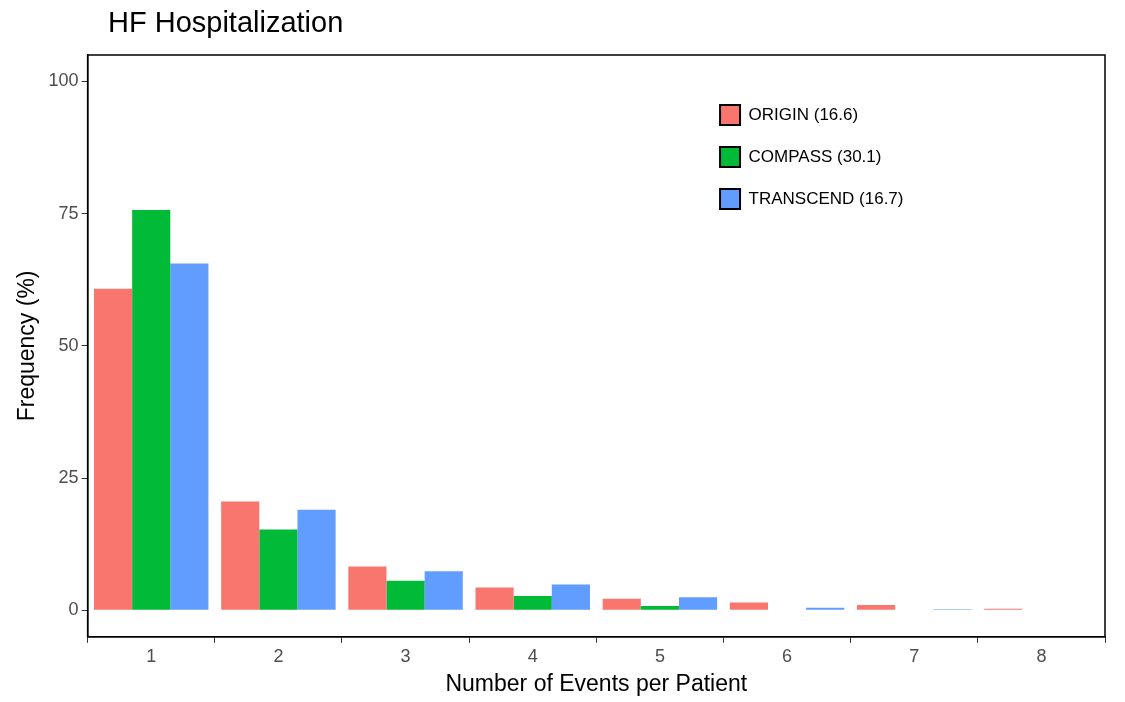  What do you see at coordinates (278, 655) in the screenshot?
I see `x-tick-label: 2` at bounding box center [278, 655].